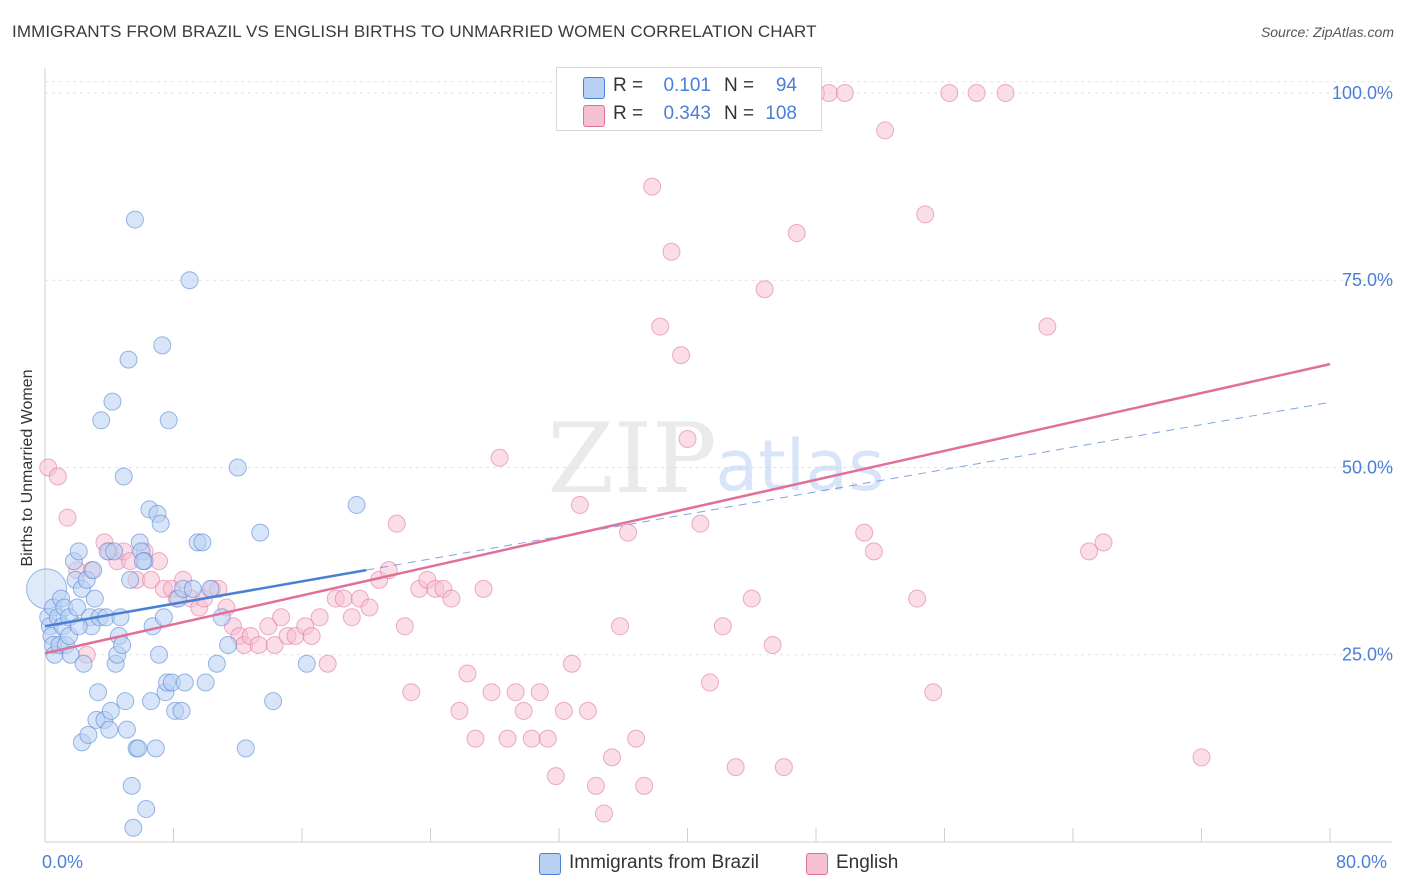 Image resolution: width=1406 pixels, height=892 pixels. Describe the element at coordinates (817, 864) in the screenshot. I see `english-legend-swatch` at that location.